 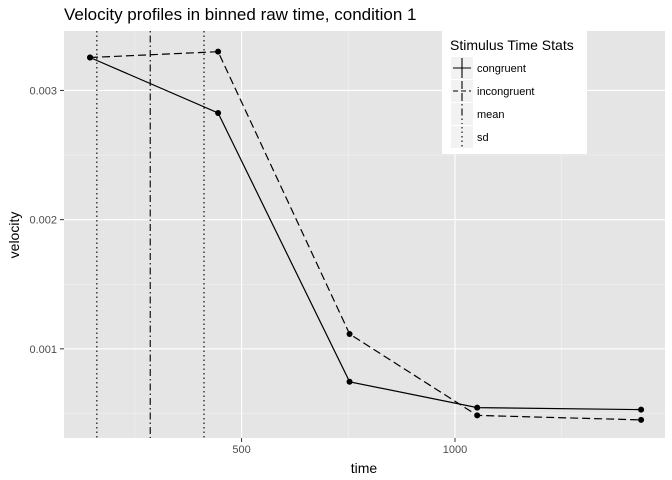 I want to click on legend-label-congruent: congruent, so click(x=501, y=69).